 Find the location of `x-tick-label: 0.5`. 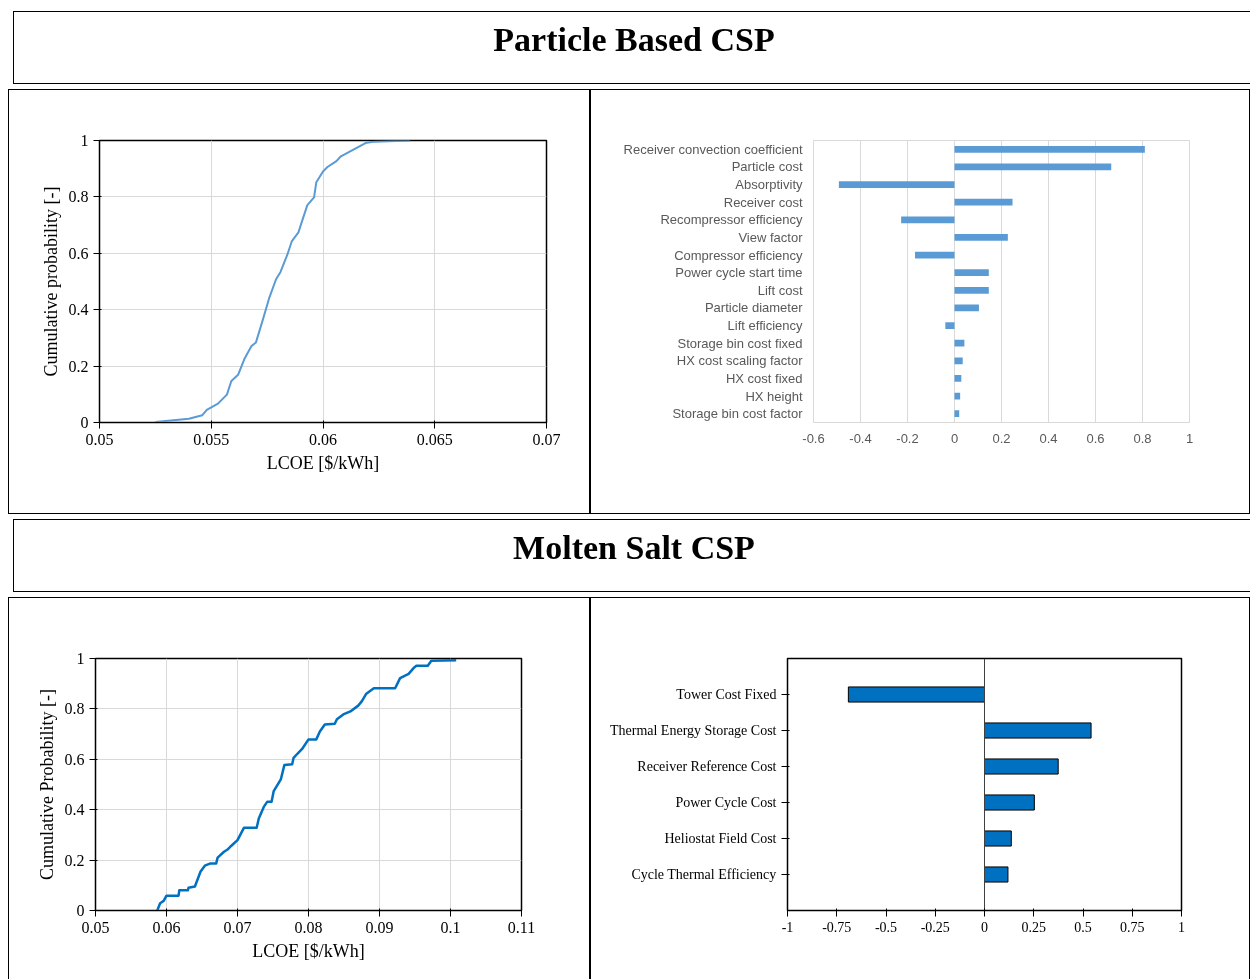

x-tick-label: 0.5 is located at coordinates (1083, 927).